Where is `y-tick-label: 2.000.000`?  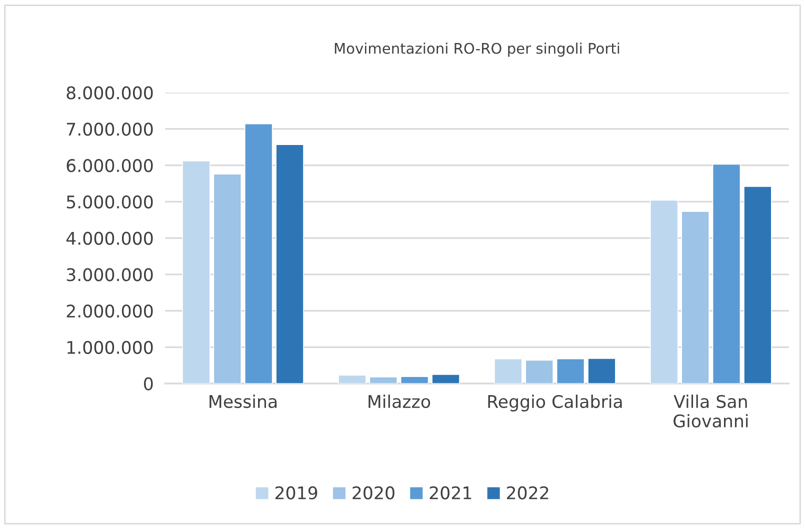
y-tick-label: 2.000.000 is located at coordinates (109, 311).